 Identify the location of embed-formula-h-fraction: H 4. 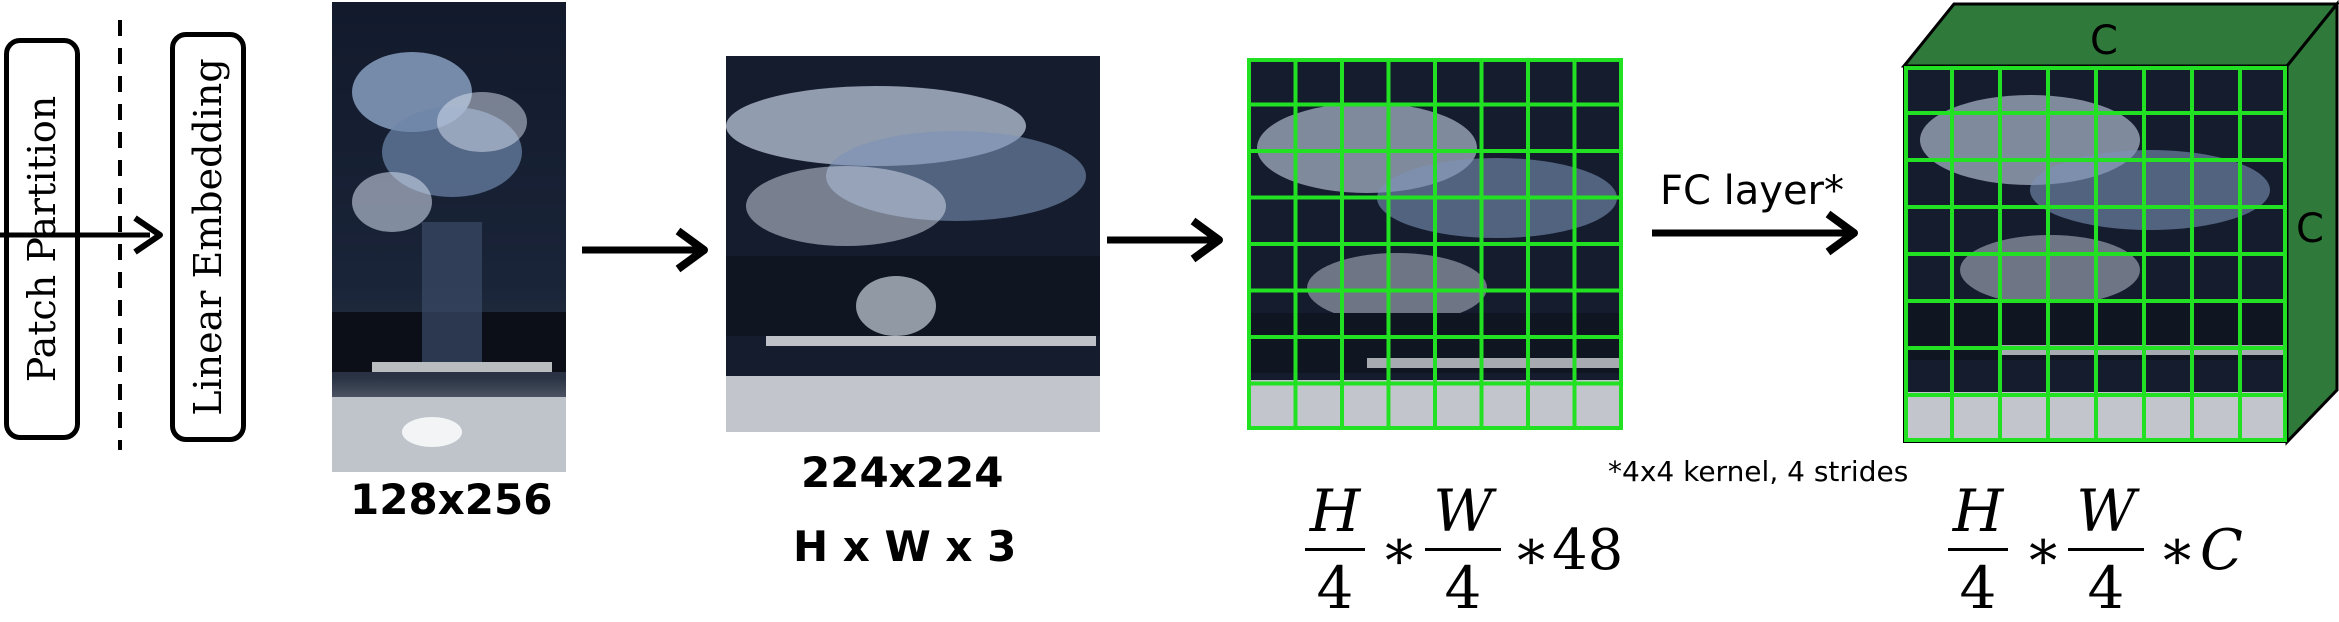
(1978, 549).